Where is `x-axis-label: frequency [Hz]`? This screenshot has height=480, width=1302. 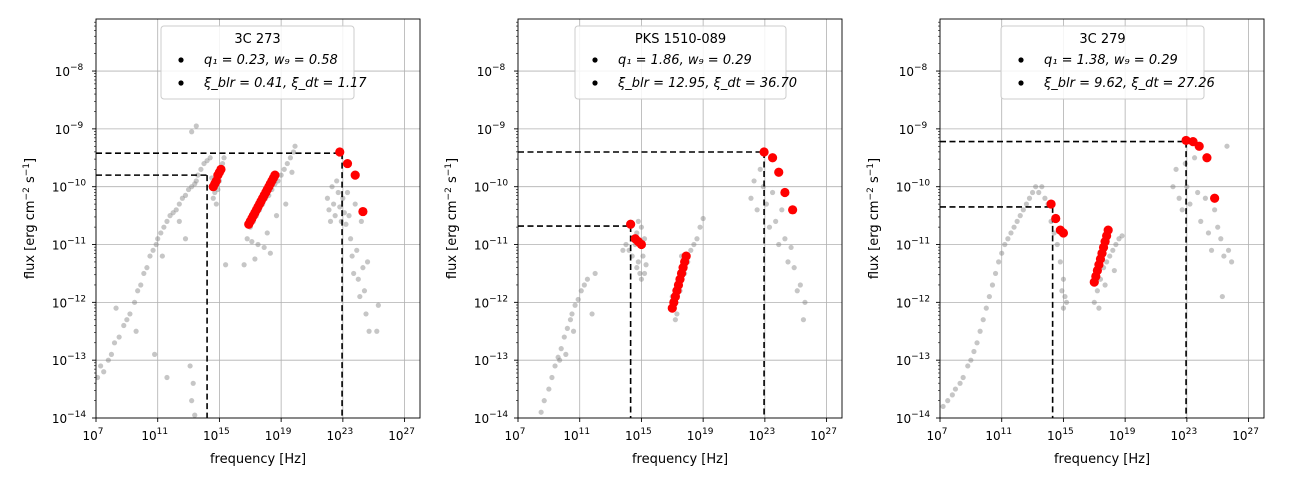
x-axis-label: frequency [Hz] is located at coordinates (258, 459).